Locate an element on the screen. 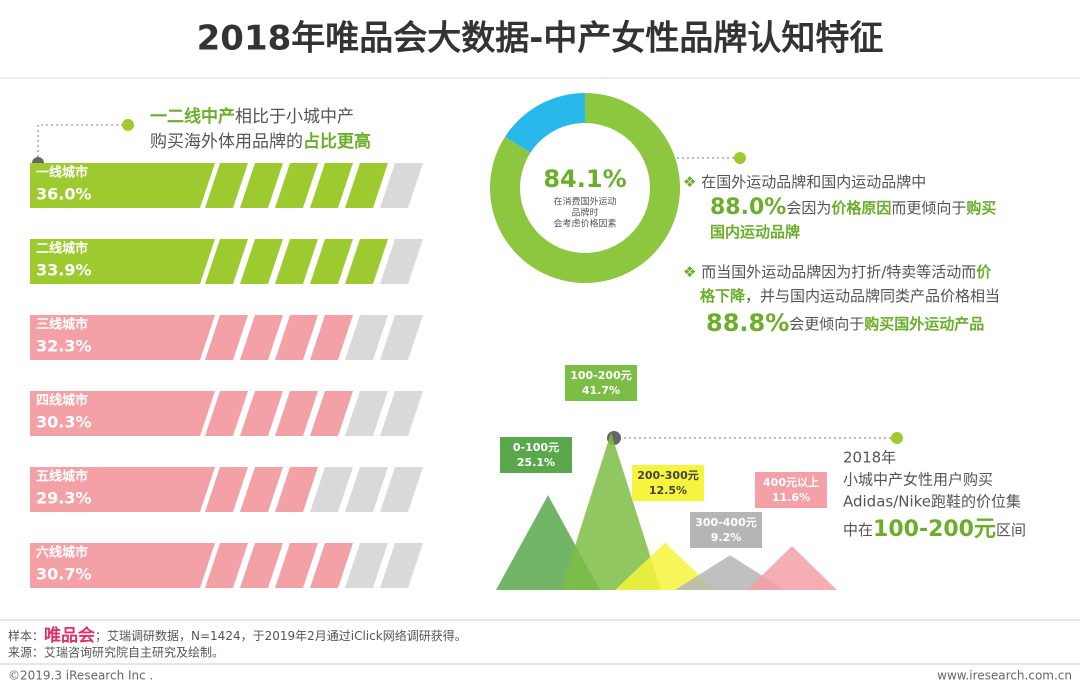 The image size is (1080, 689). category-label: 五线城市 is located at coordinates (62, 477).